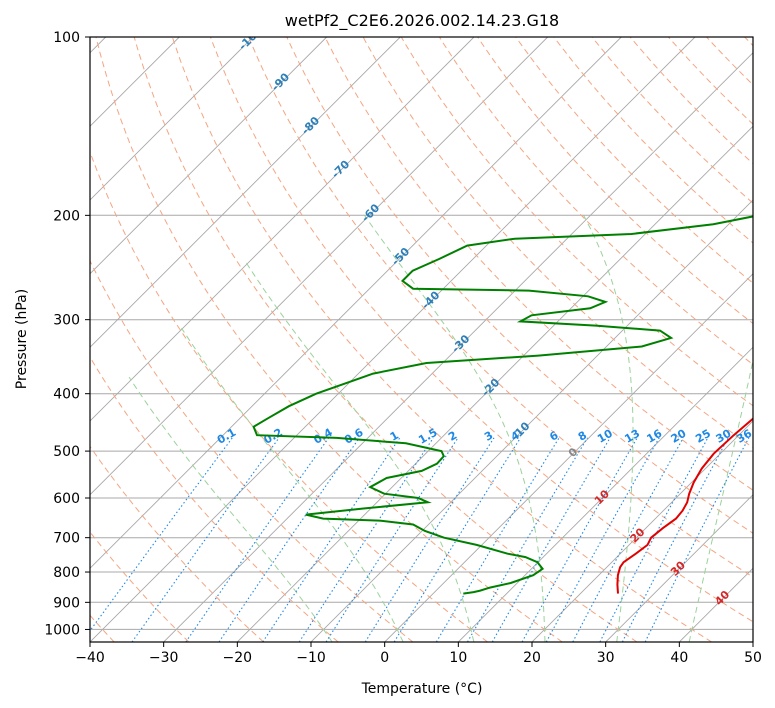 Image resolution: width=775 pixels, height=708 pixels. I want to click on y-tick-label: 800, so click(66, 573).